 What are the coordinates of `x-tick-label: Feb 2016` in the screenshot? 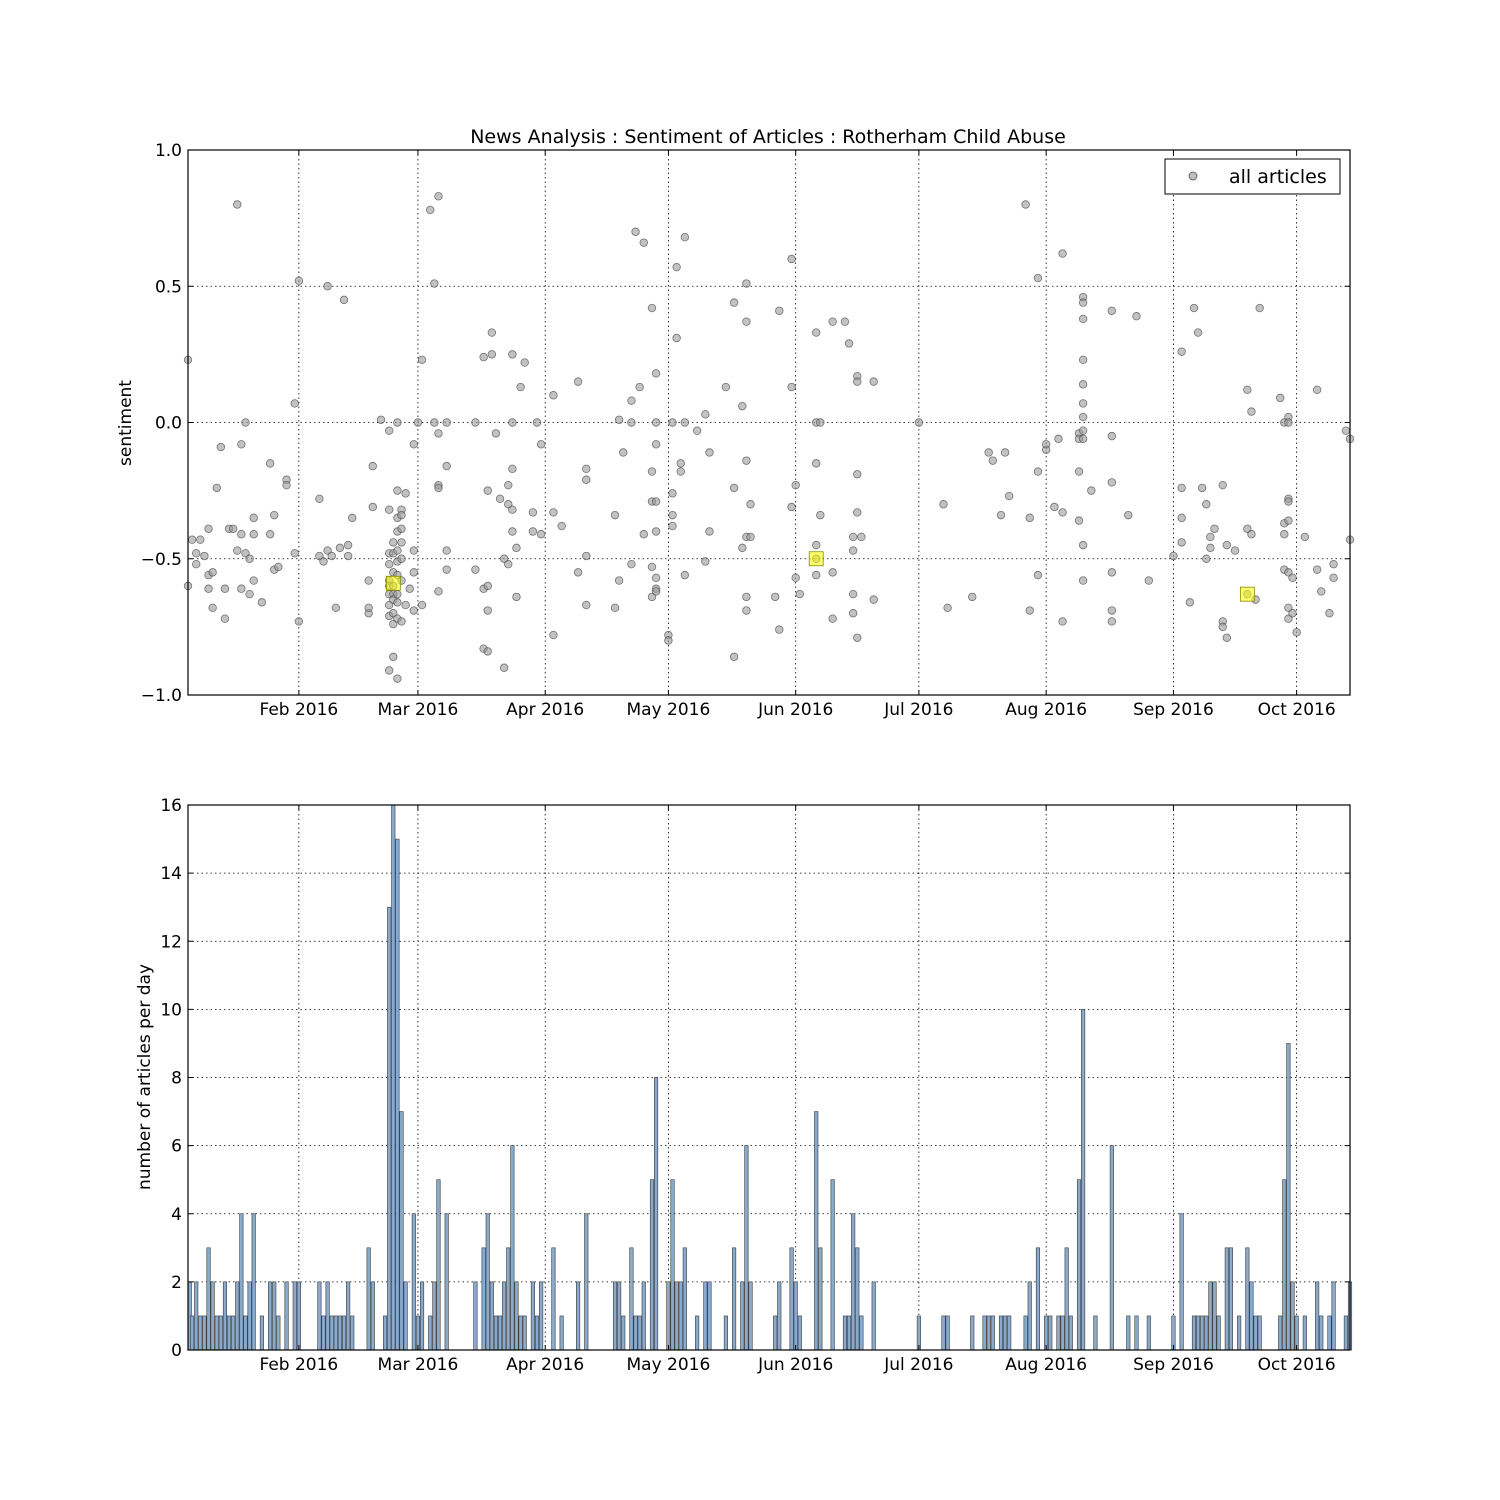 It's located at (298, 710).